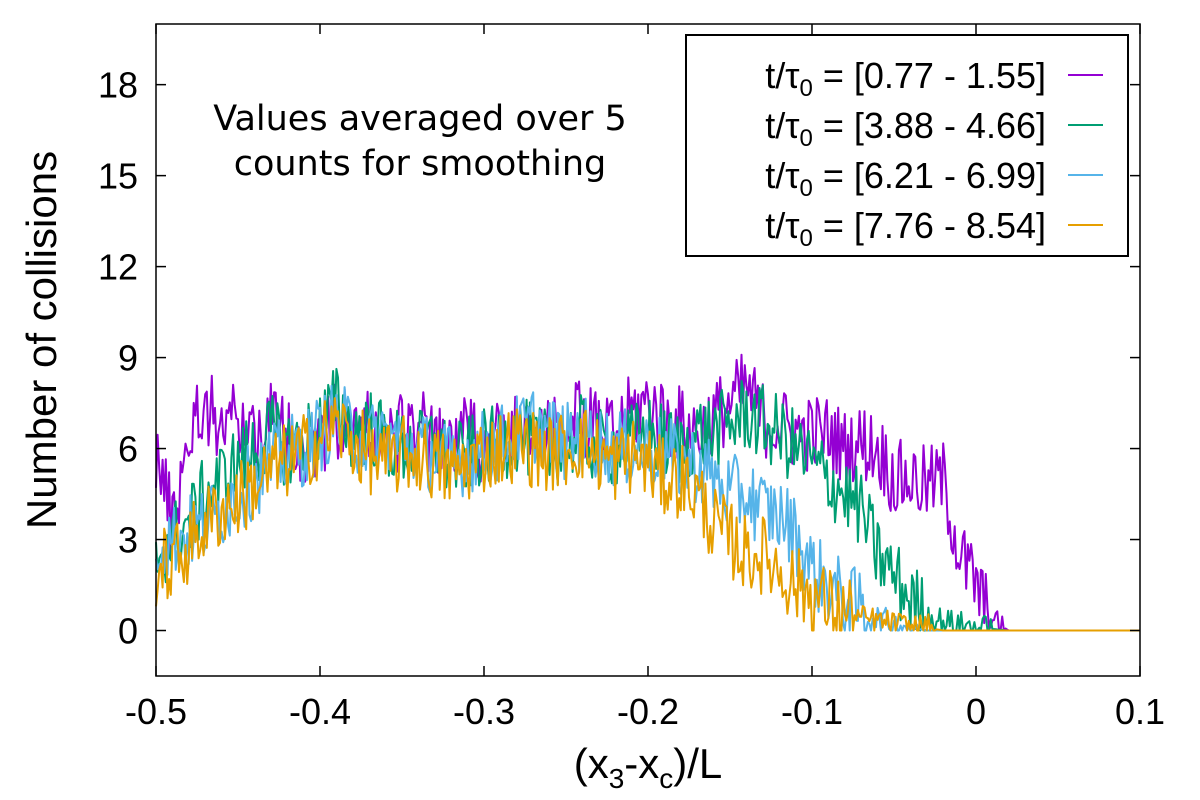  What do you see at coordinates (905, 178) in the screenshot?
I see `legend-entry-label: t/τ0 = [6.21 - 6.99]` at bounding box center [905, 178].